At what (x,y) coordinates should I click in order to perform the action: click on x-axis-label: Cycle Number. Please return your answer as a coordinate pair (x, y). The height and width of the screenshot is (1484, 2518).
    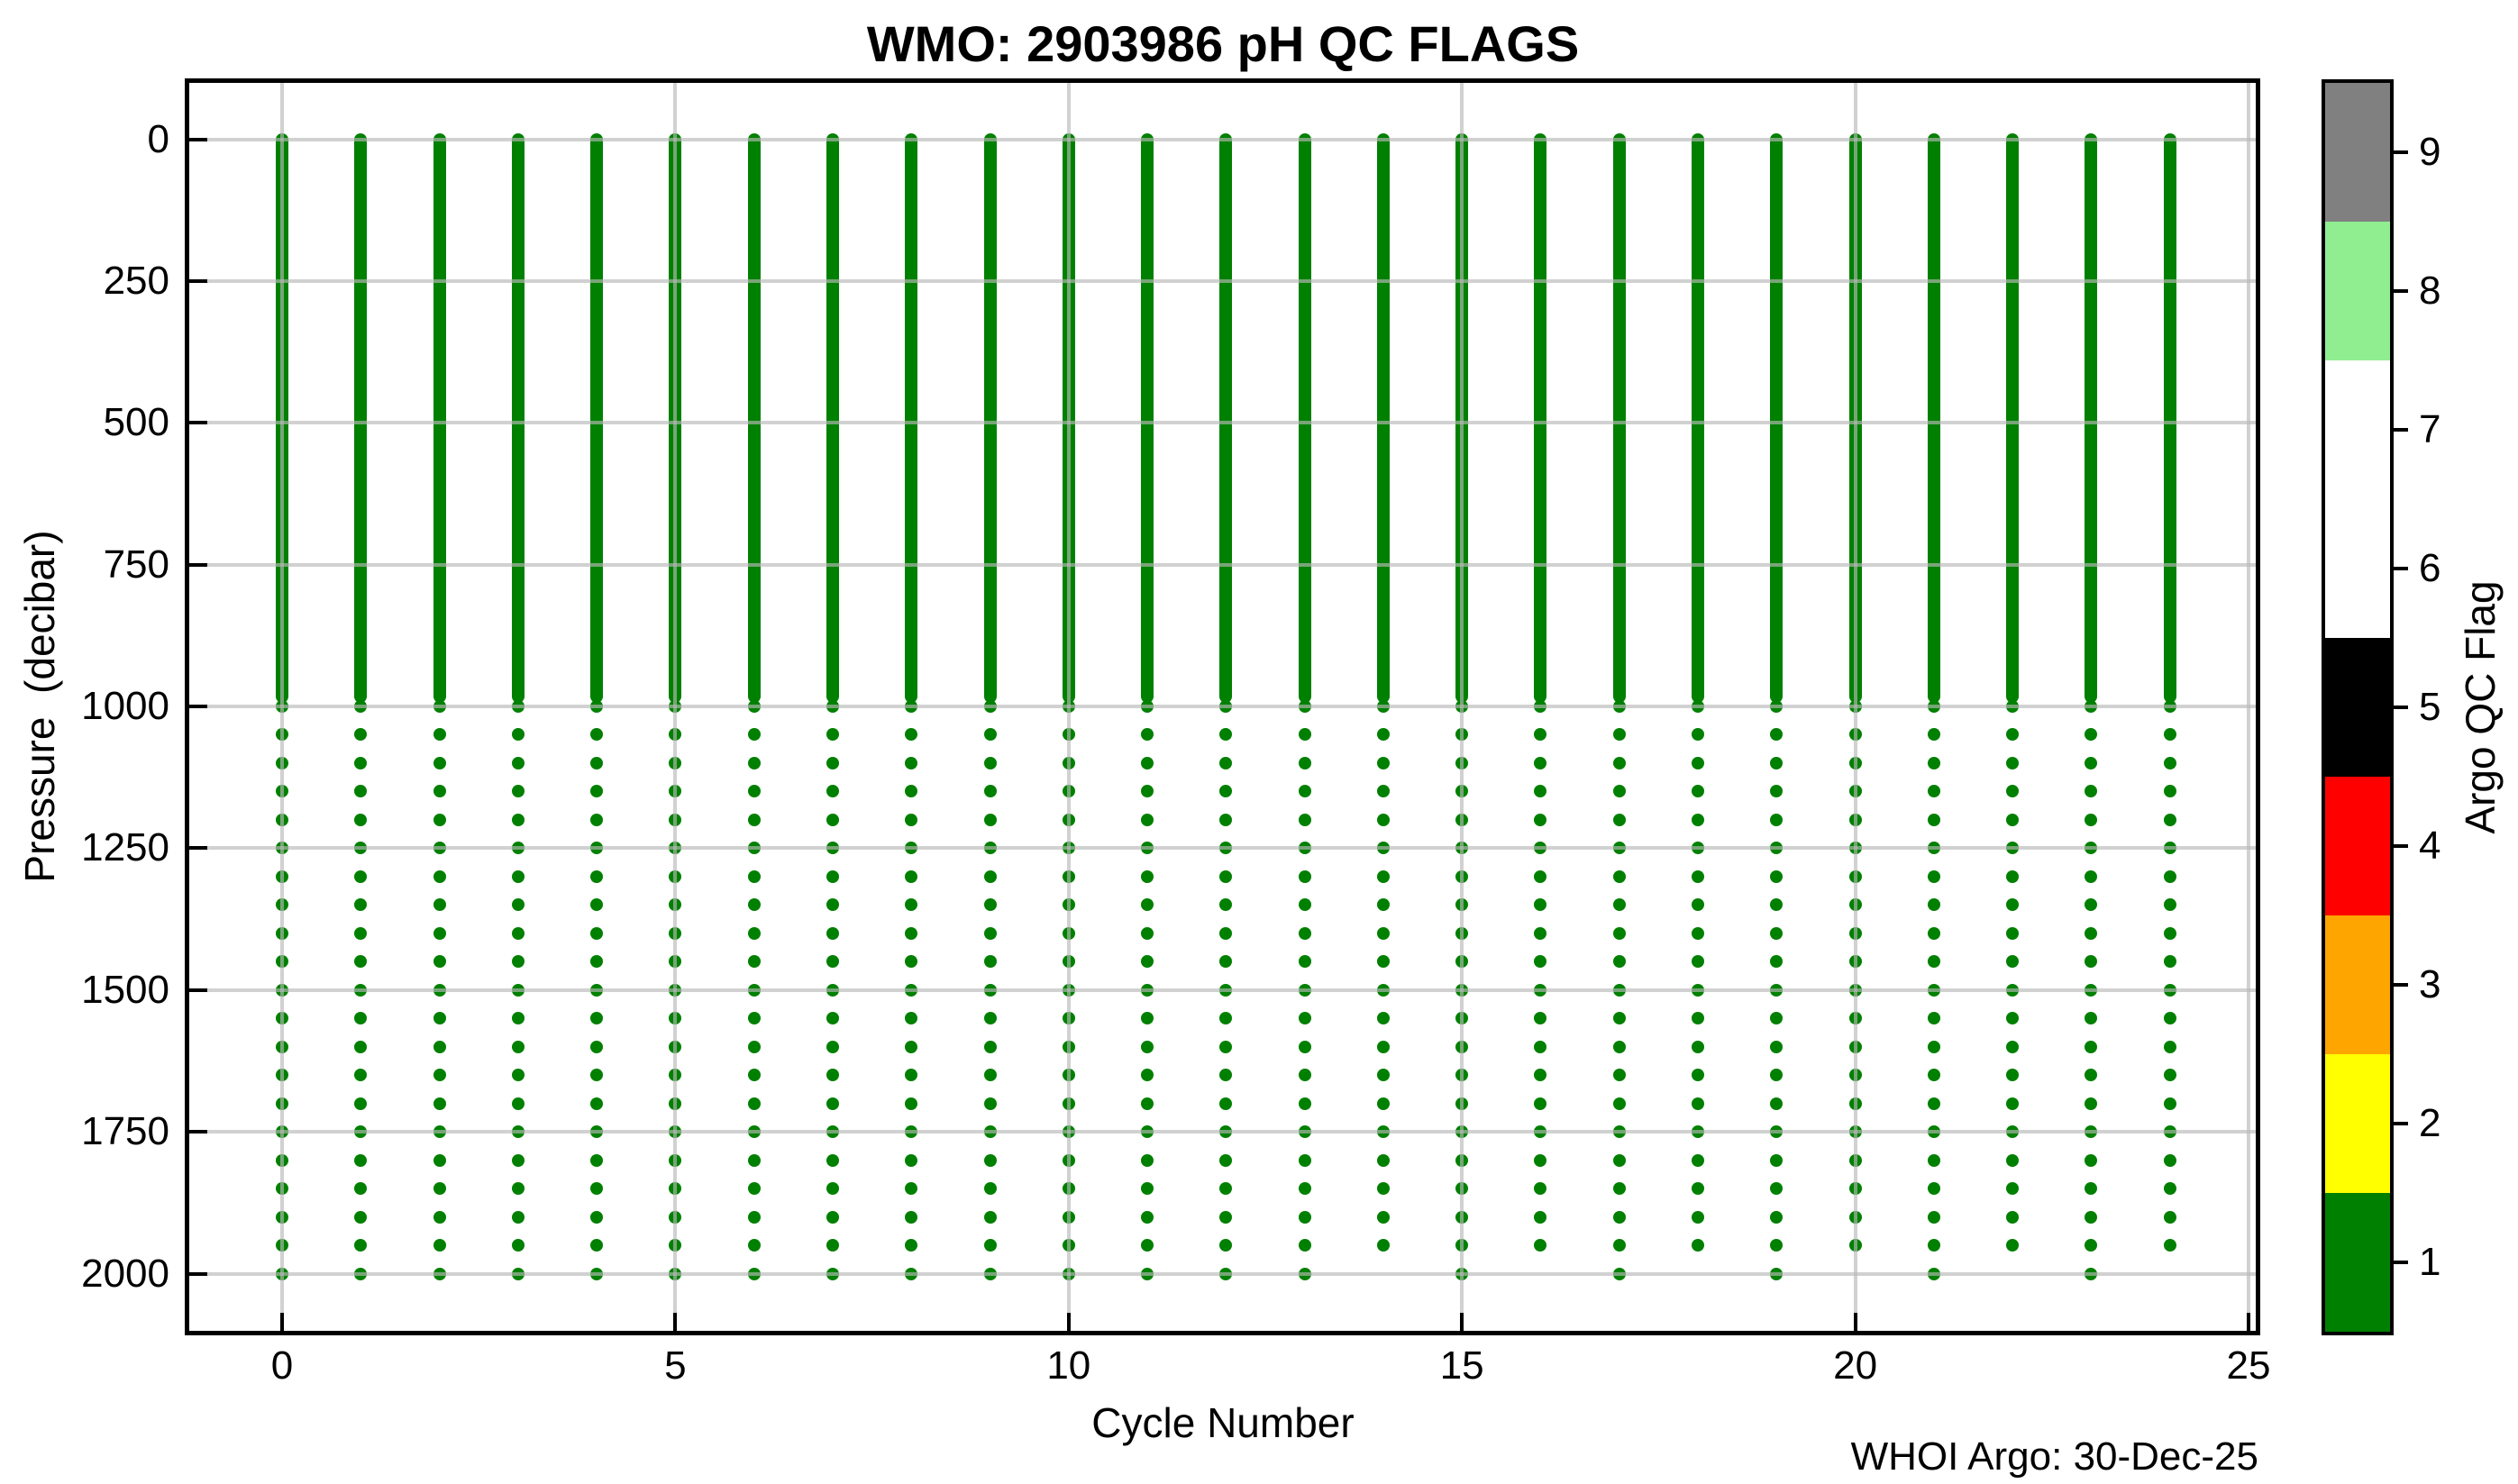
    Looking at the image, I should click on (1223, 1422).